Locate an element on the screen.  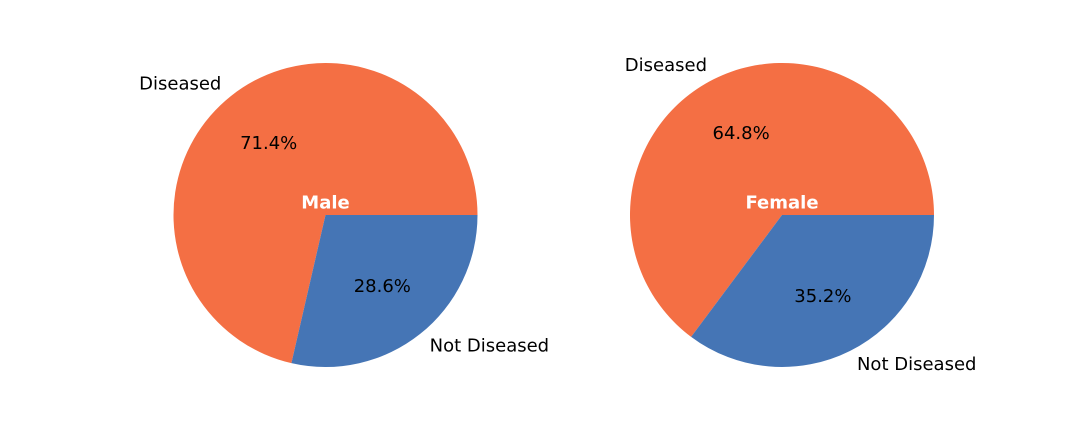
chart-title: Female is located at coordinates (781, 203).